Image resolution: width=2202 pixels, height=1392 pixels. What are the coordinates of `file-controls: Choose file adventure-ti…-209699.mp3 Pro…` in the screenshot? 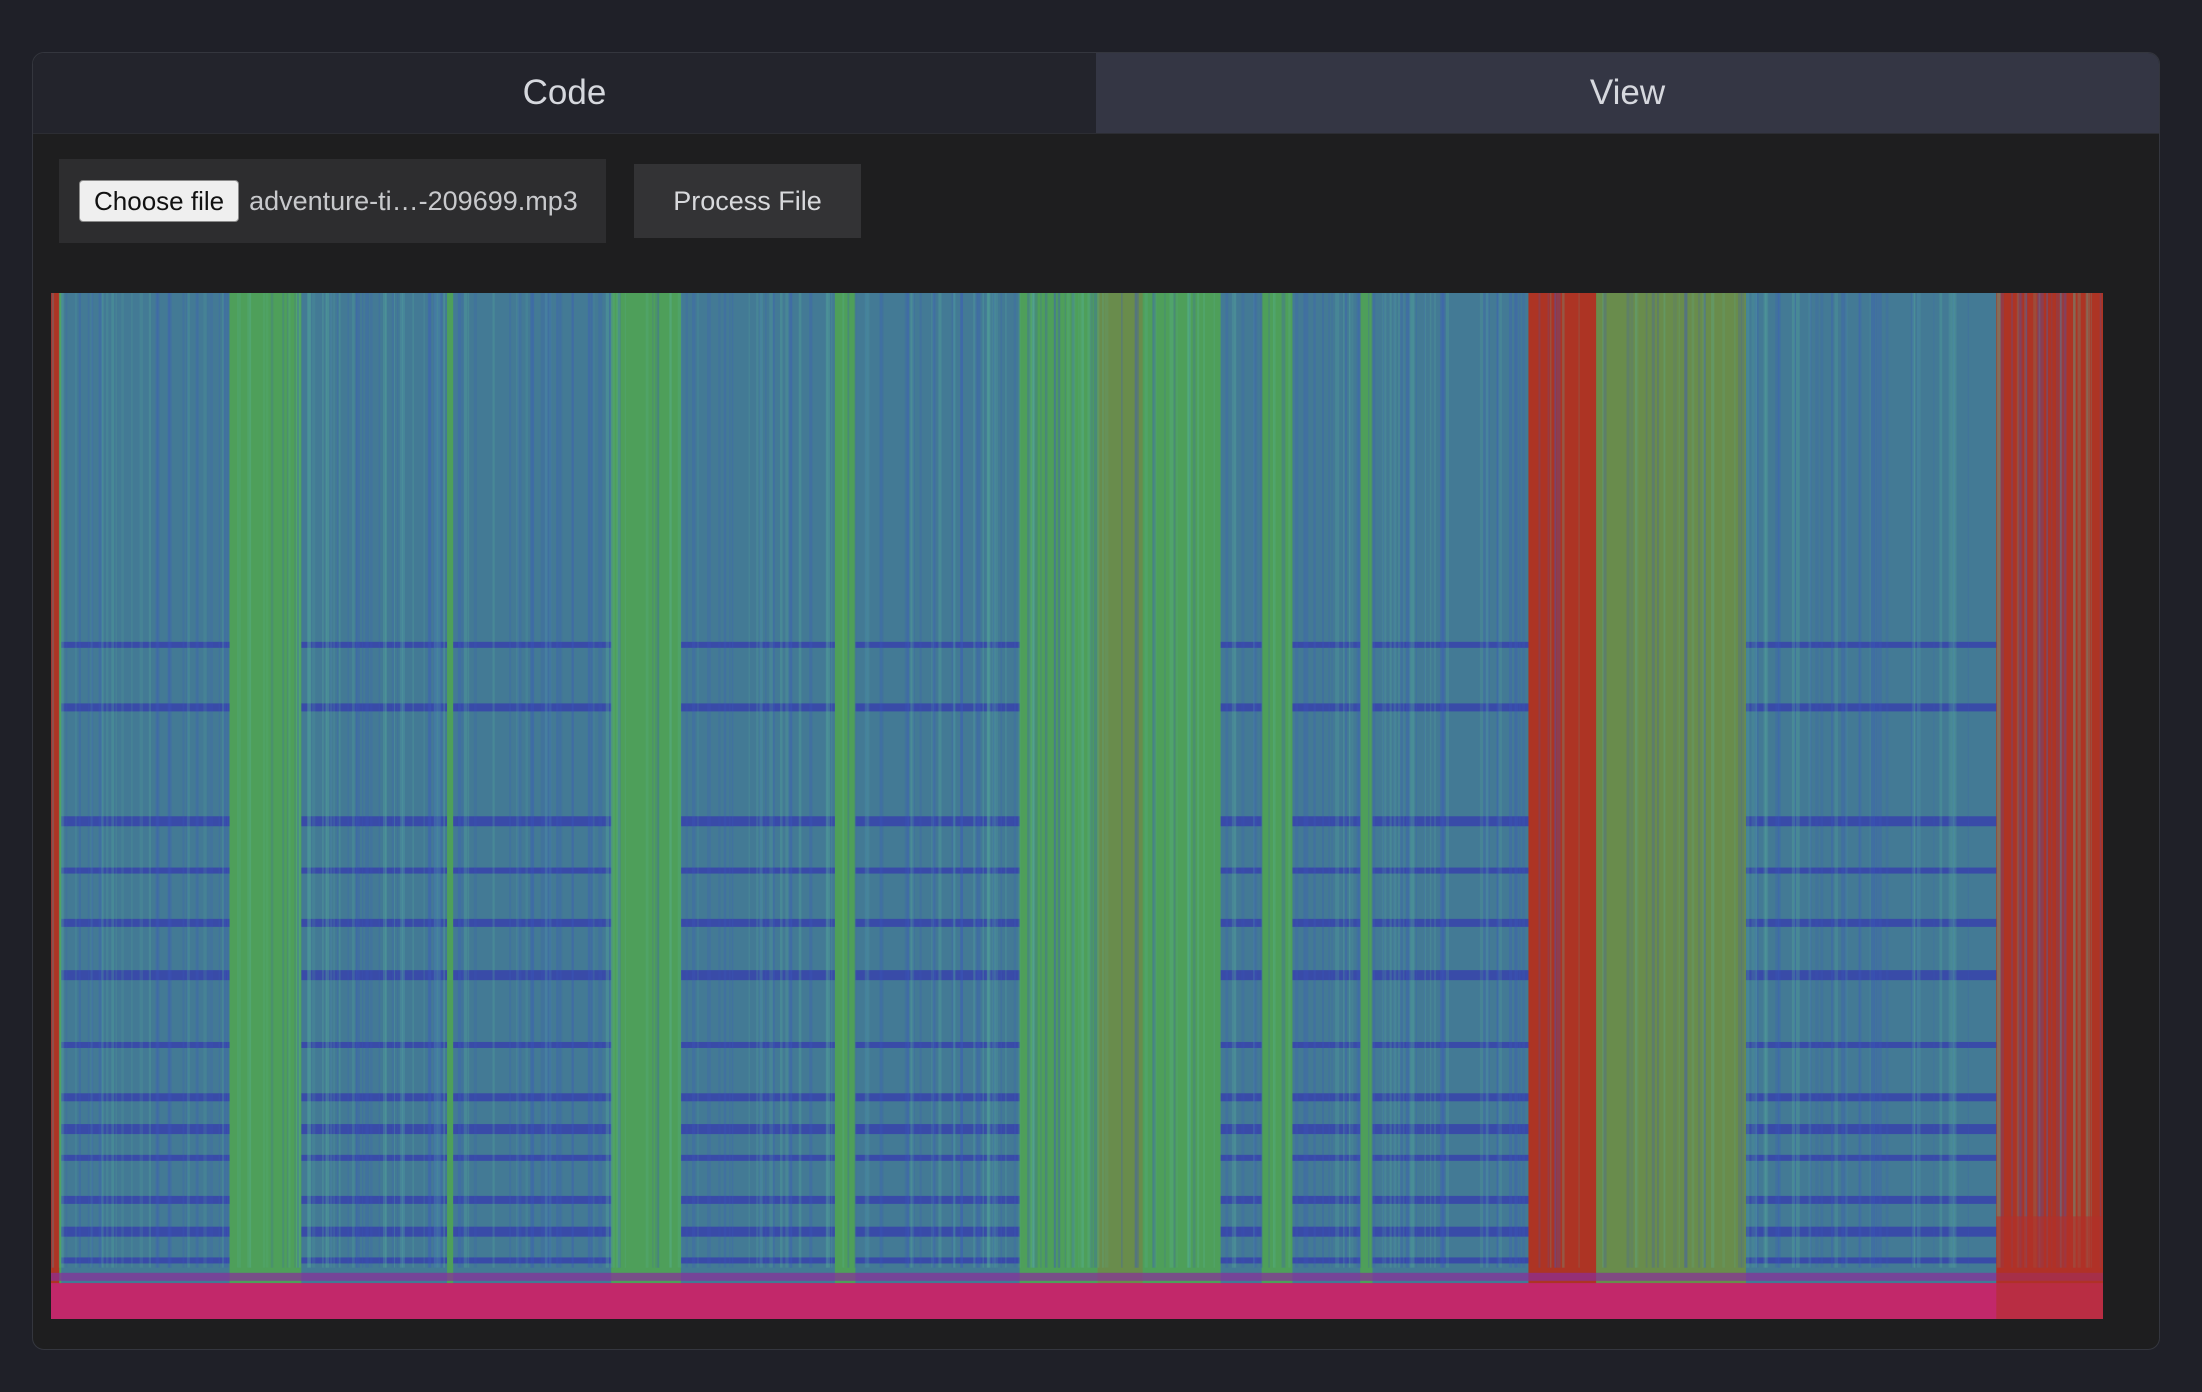 It's located at (460, 201).